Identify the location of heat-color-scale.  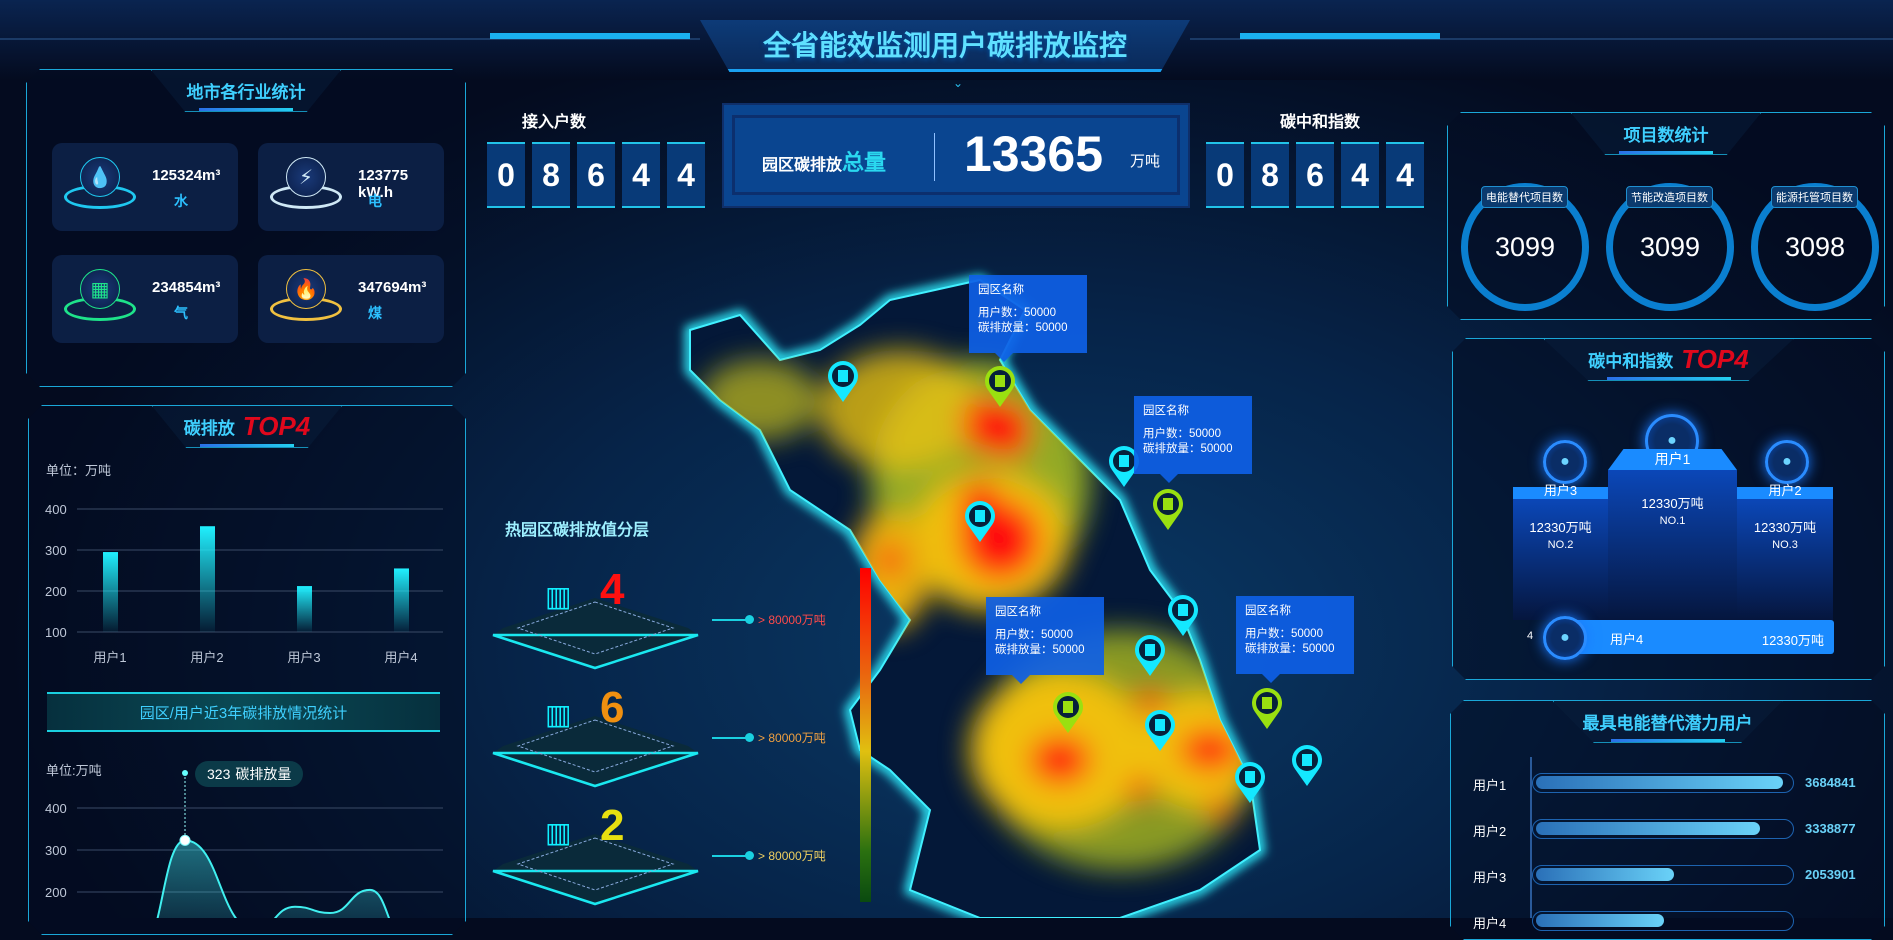
(865, 735).